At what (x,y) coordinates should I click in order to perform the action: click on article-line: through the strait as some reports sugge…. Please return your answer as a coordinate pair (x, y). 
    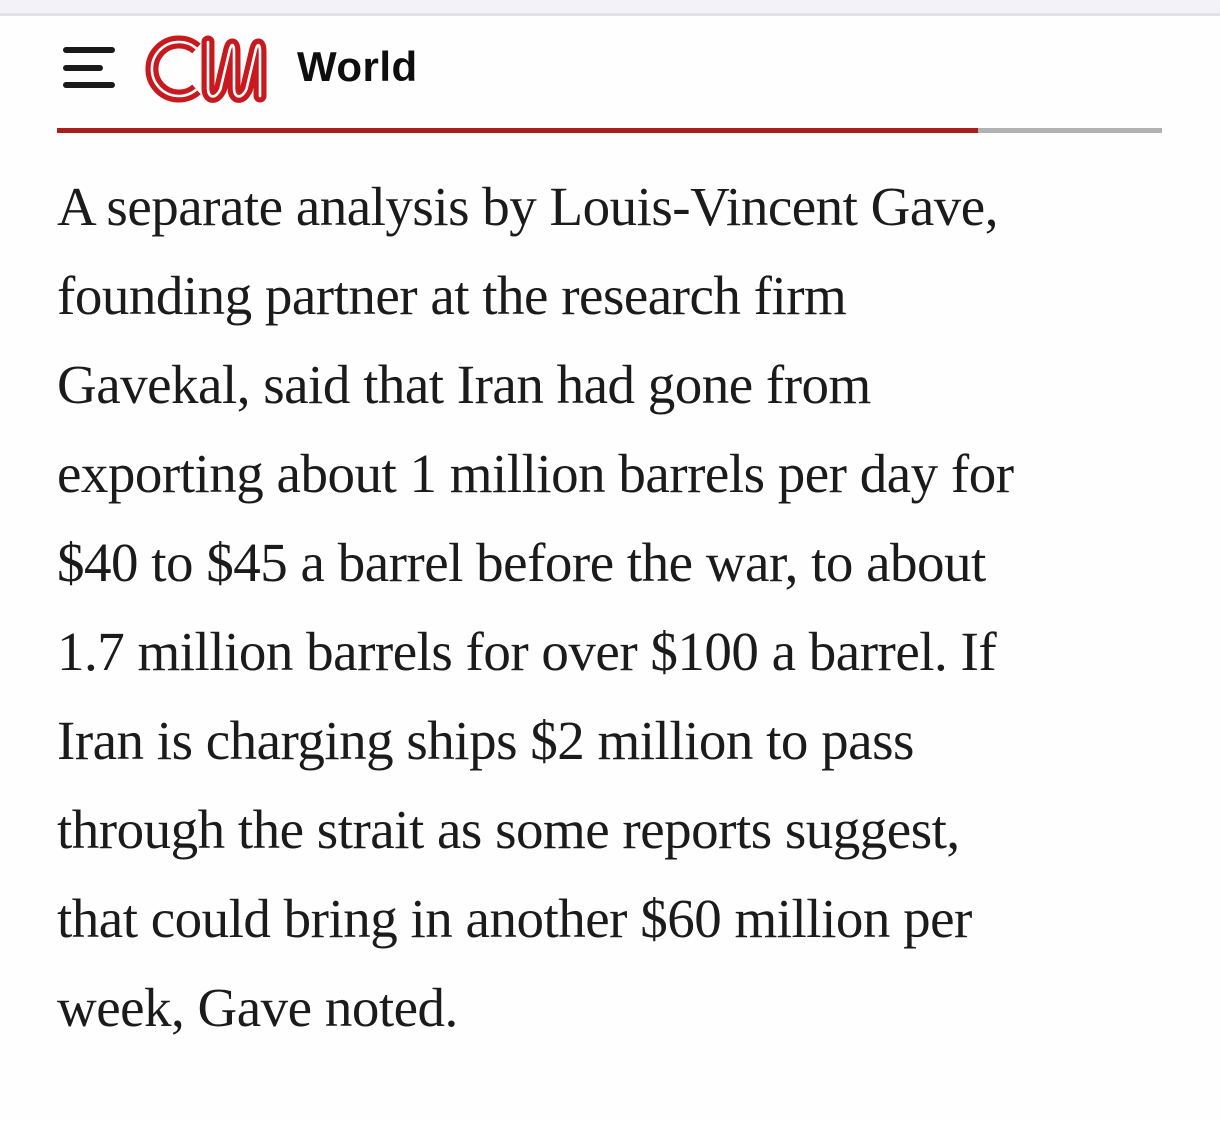
    Looking at the image, I should click on (508, 829).